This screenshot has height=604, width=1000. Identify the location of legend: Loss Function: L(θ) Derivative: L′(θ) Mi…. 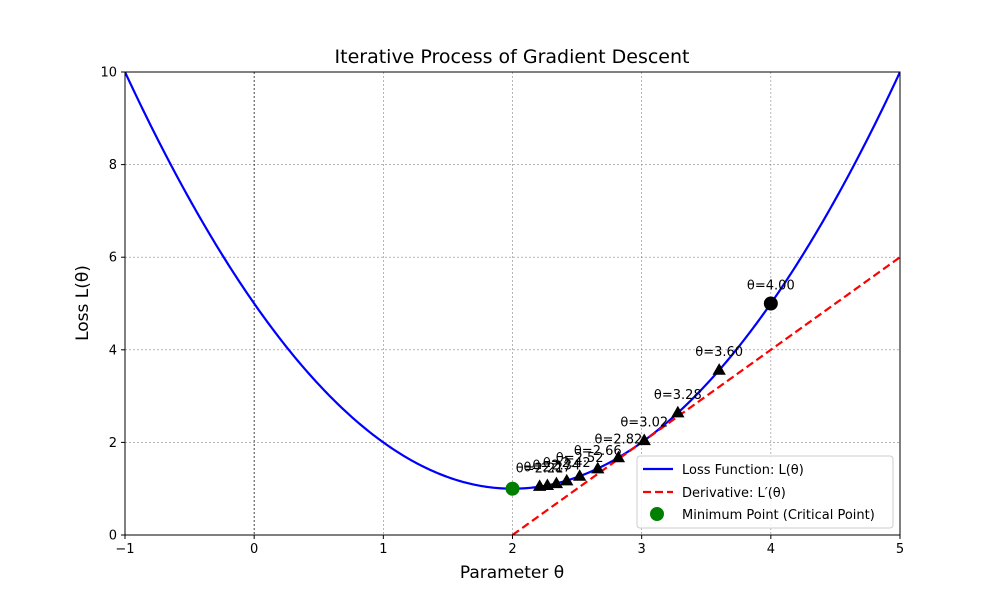
(765, 492).